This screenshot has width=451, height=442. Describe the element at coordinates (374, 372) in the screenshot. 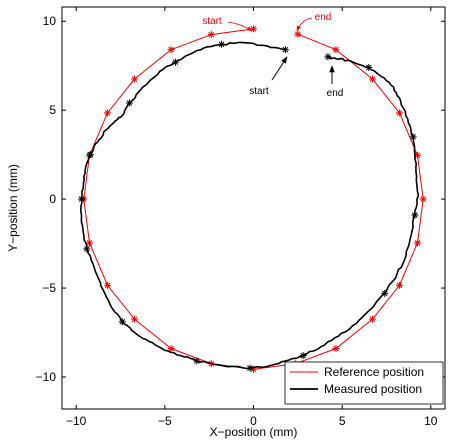

I see `legend-label-reference: Reference position` at that location.